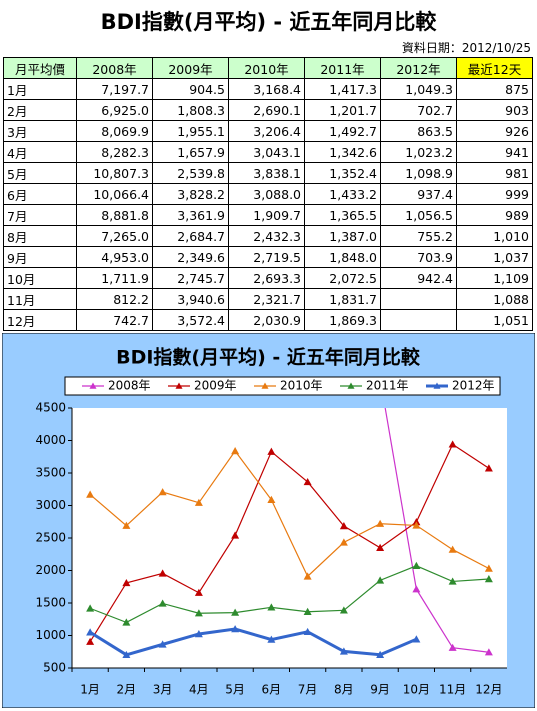  I want to click on table-cell: 7,265.0, so click(114, 236).